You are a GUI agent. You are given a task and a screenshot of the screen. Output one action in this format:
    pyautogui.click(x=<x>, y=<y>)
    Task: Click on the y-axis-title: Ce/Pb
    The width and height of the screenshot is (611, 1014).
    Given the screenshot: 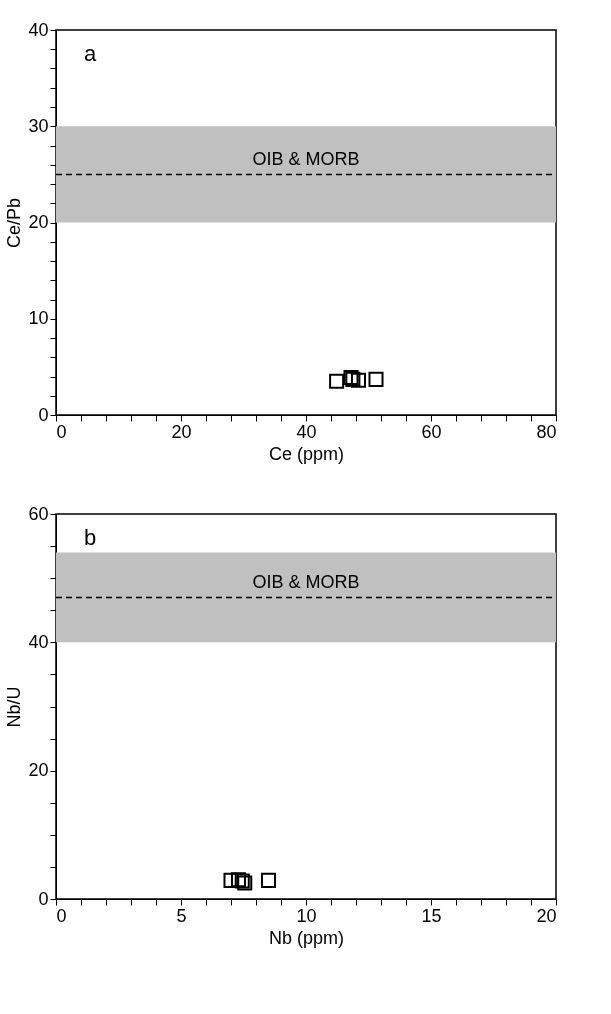 What is the action you would take?
    pyautogui.click(x=14, y=223)
    